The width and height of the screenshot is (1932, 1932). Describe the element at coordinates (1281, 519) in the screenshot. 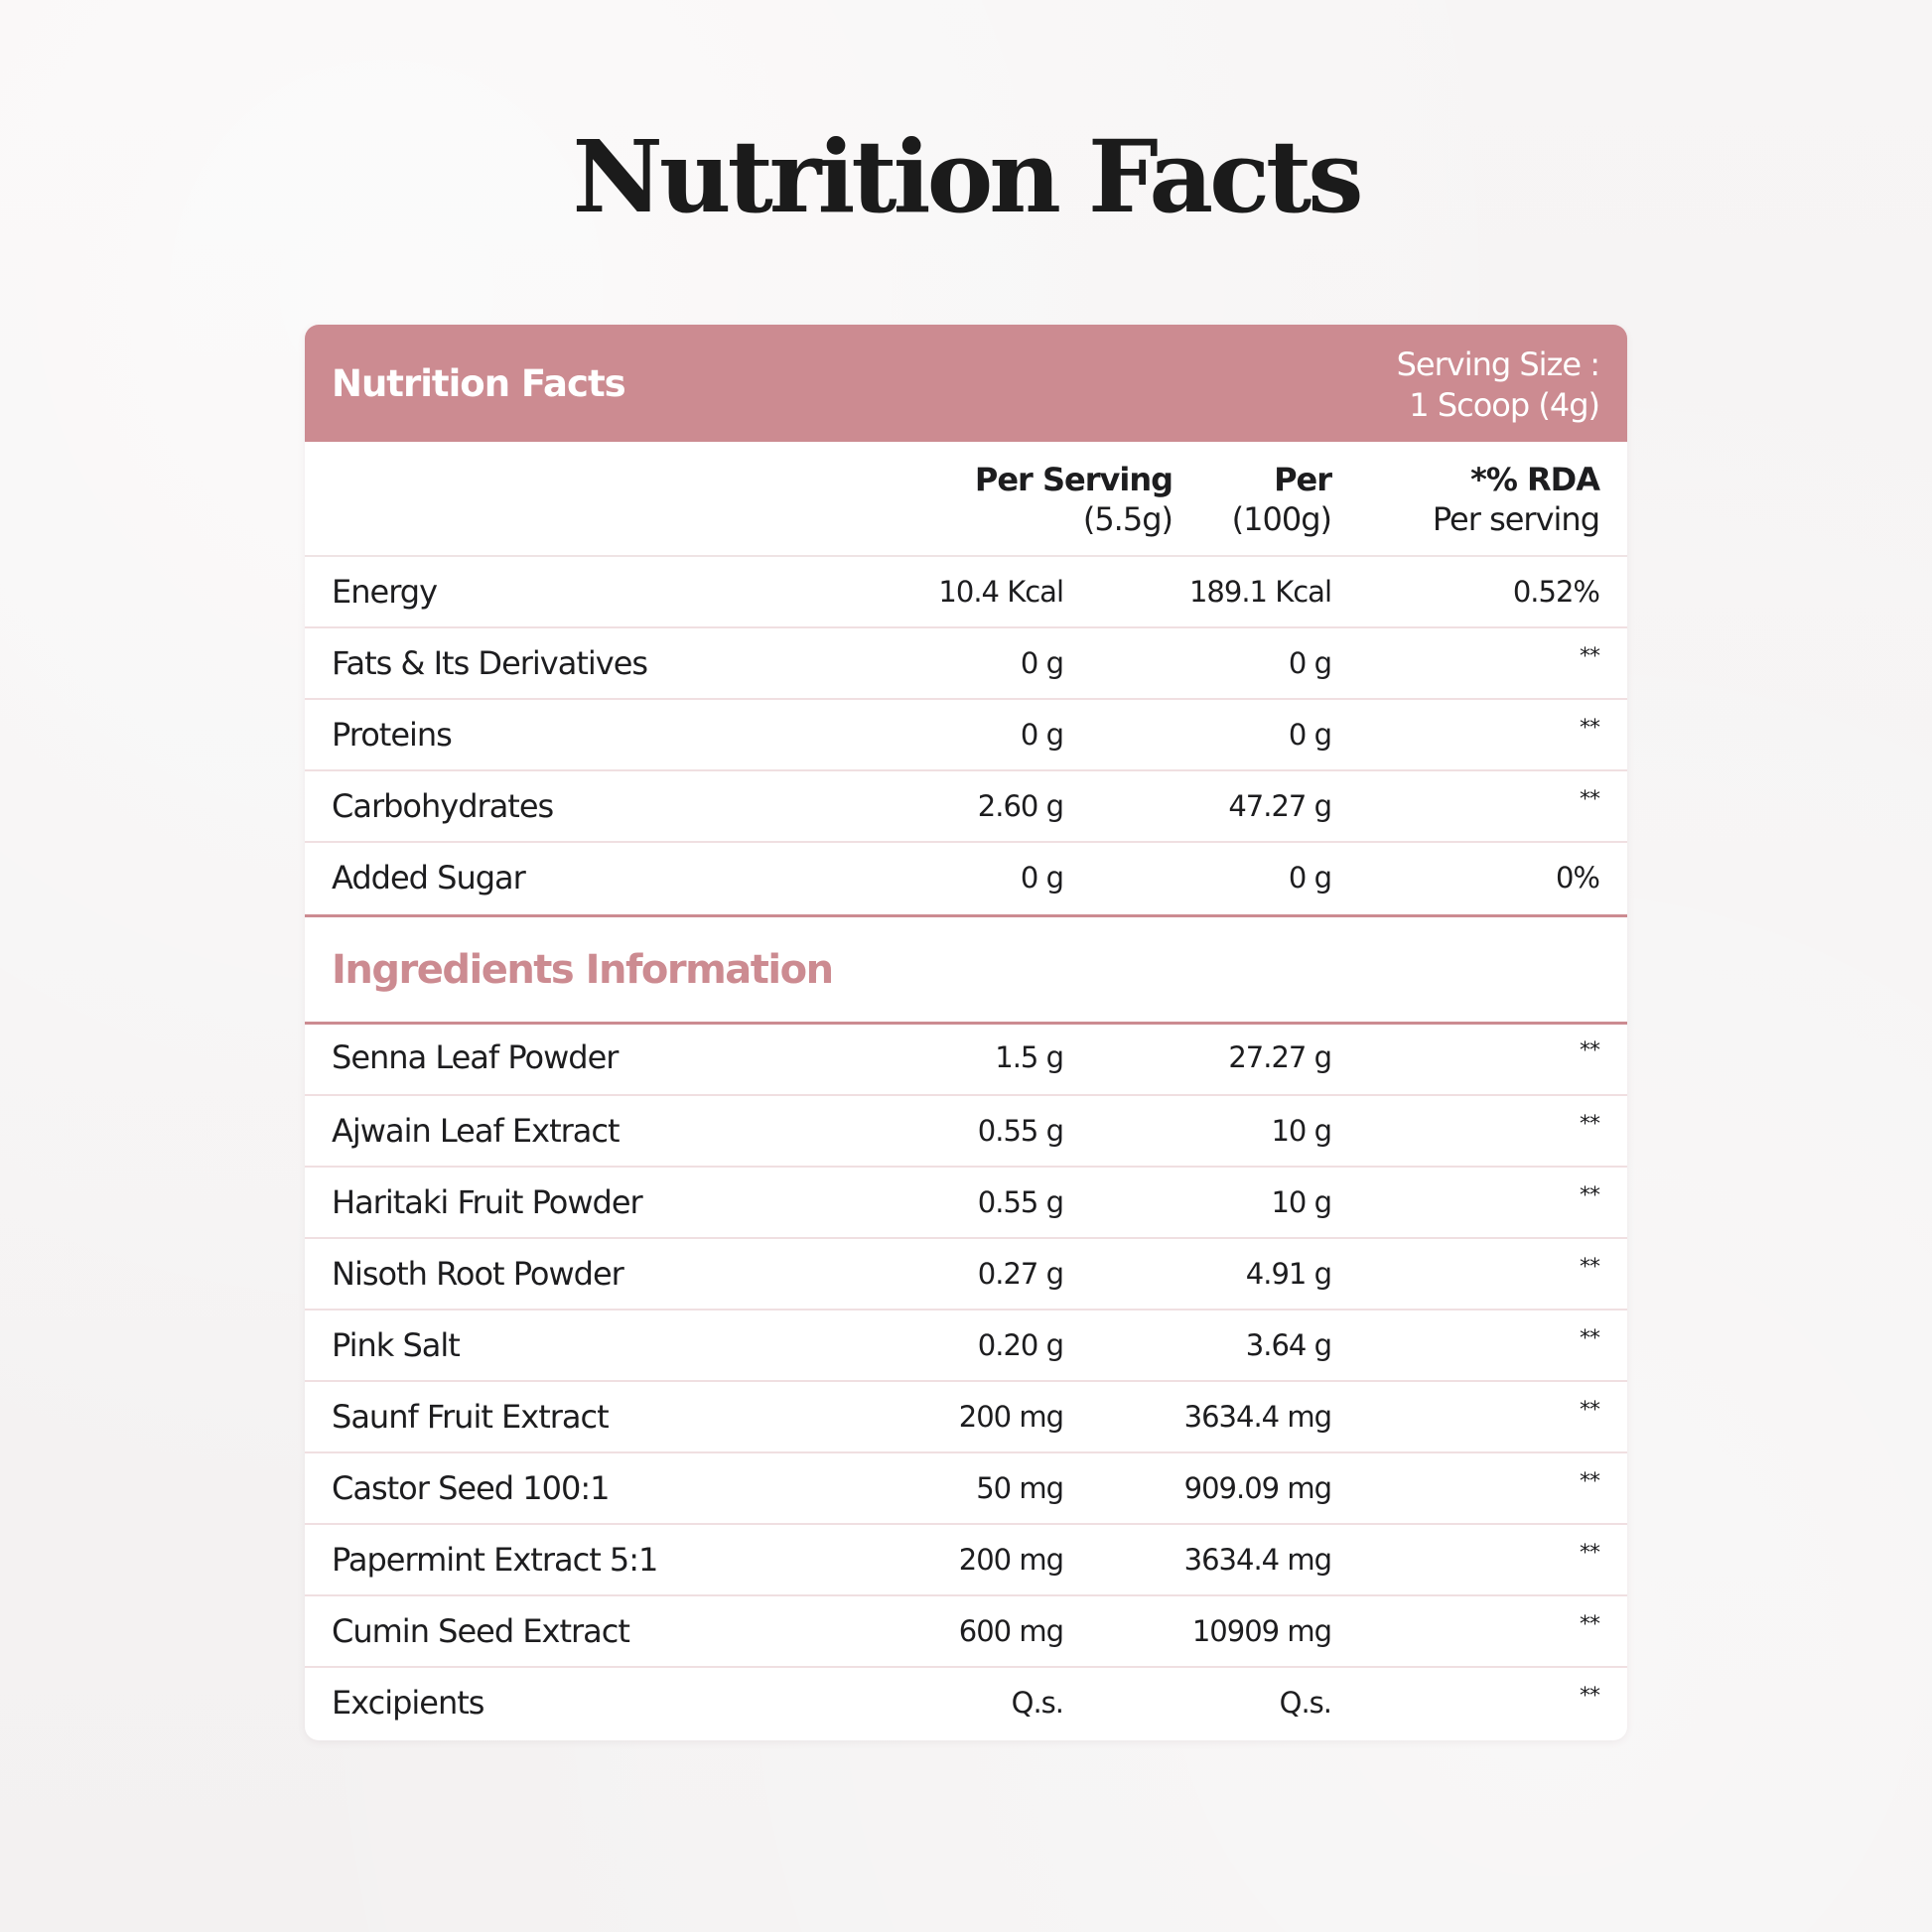

I see `column-header-per-100g-line2: (100g)` at that location.